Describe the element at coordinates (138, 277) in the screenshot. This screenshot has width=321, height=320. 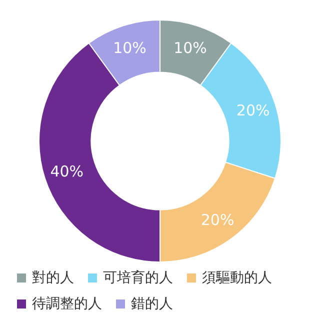
I see `legend-label: 可培育的人` at that location.